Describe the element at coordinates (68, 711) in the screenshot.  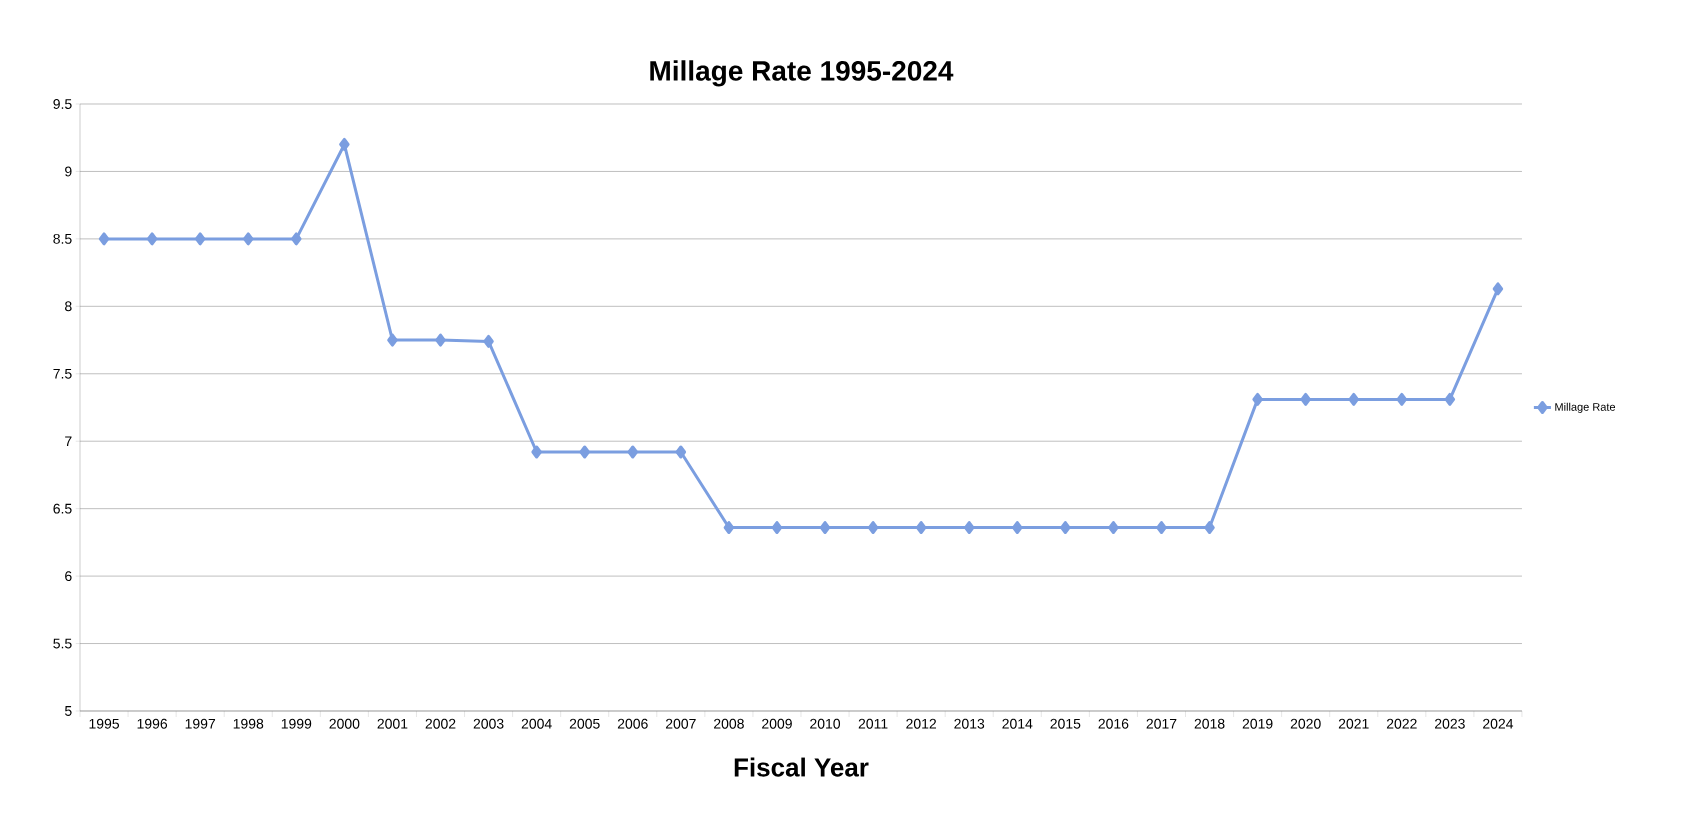
I see `y-tick-label: 5` at that location.